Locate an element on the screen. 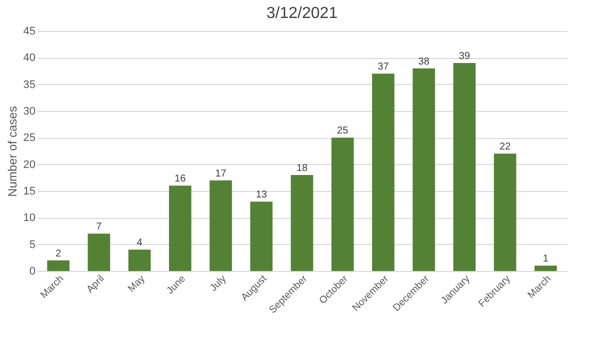  data-label: 17 is located at coordinates (221, 174).